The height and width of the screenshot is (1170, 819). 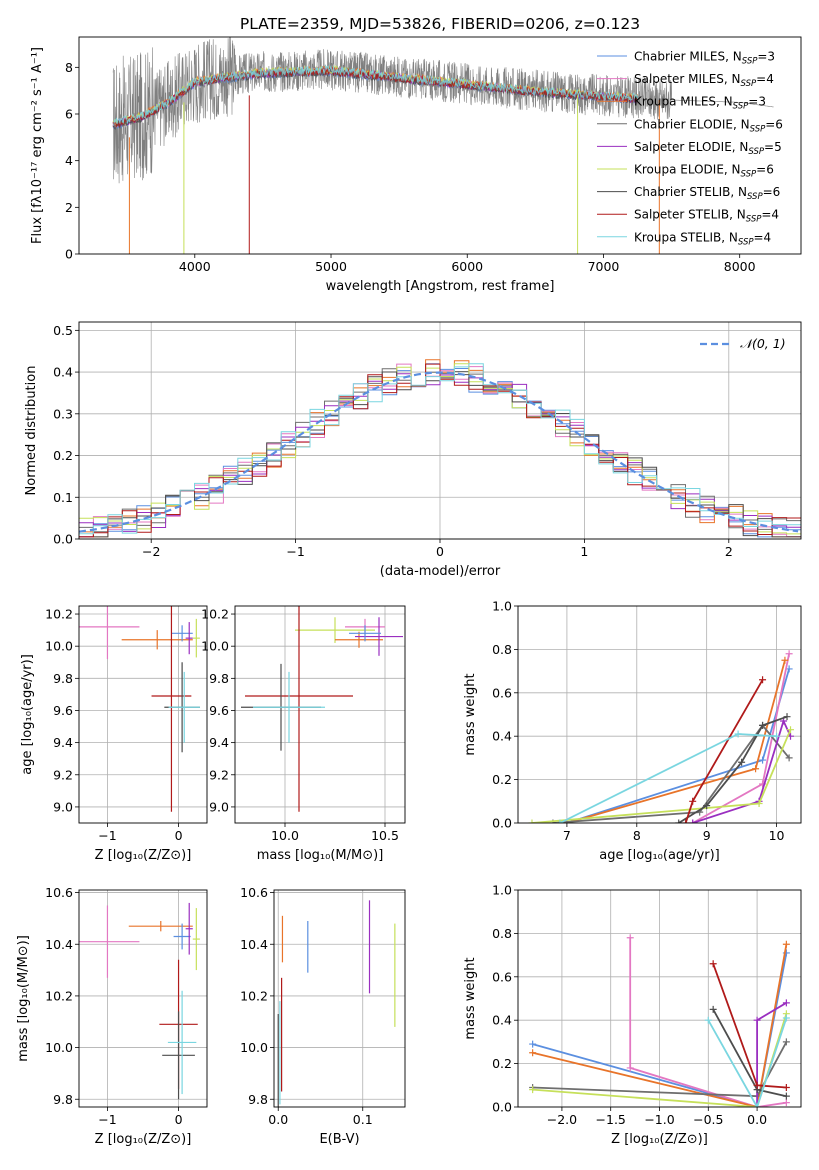 I want to click on y-tick-label: 0.4, so click(x=502, y=1020).